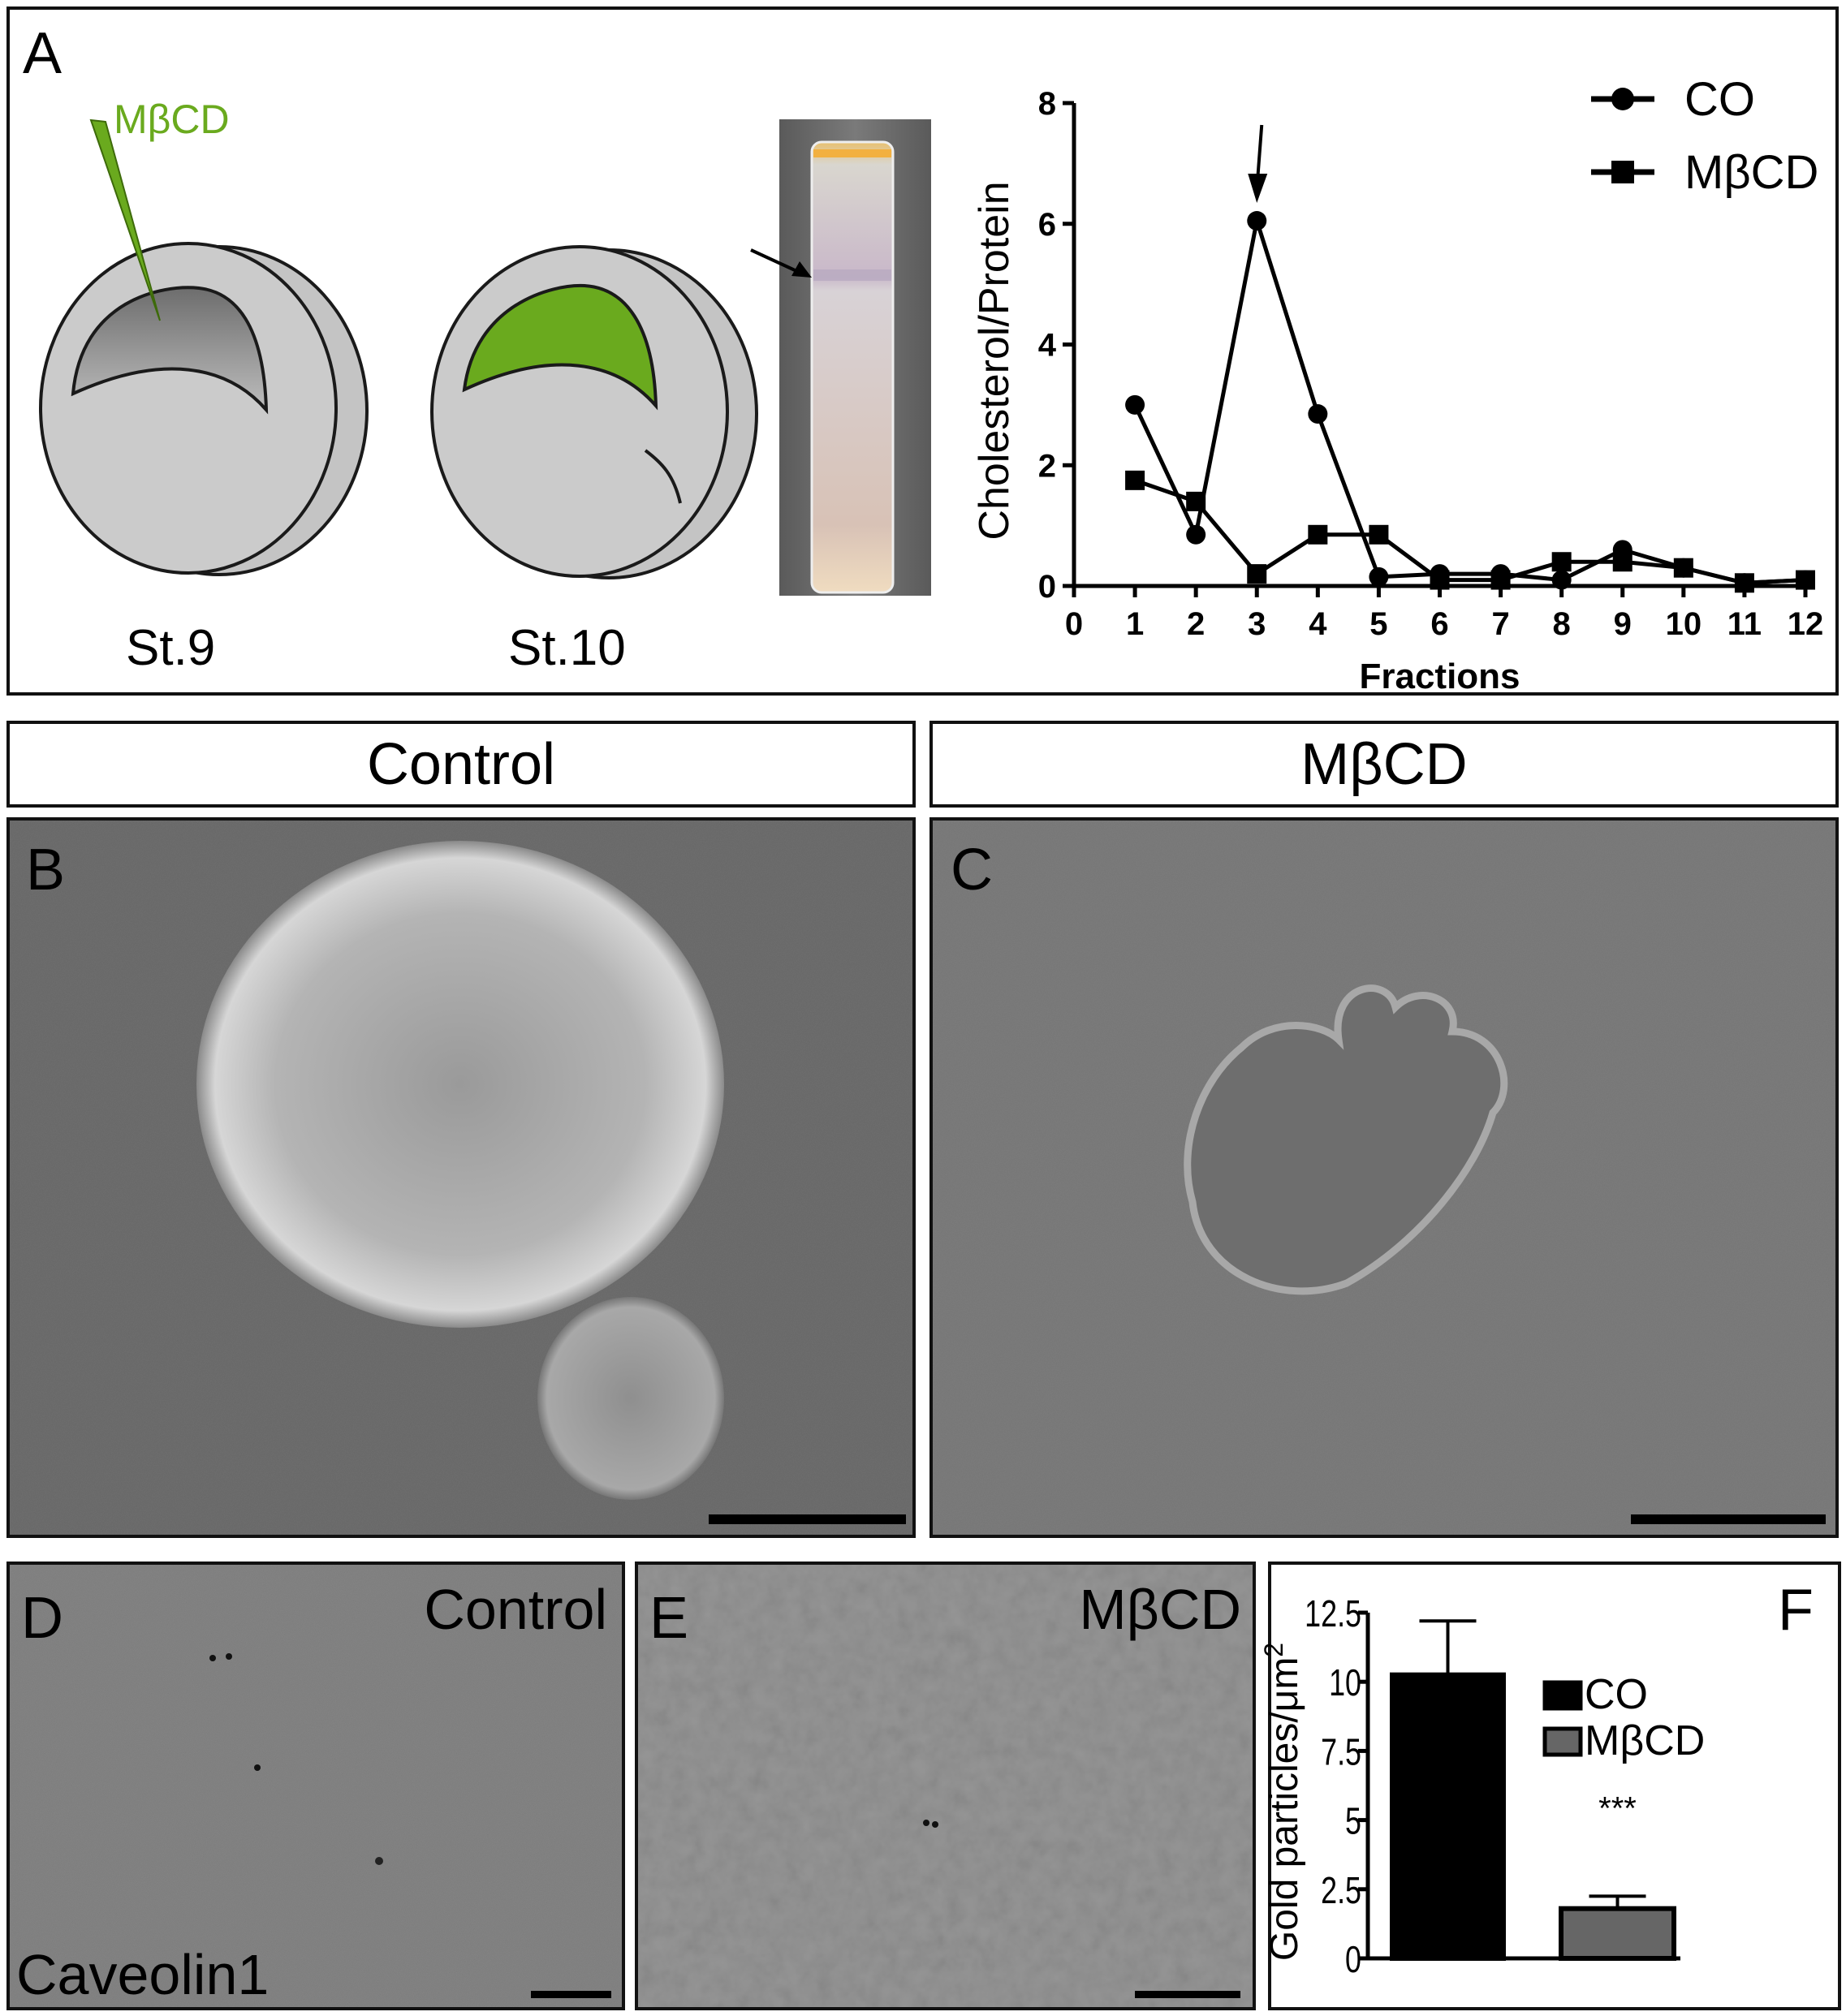 This screenshot has width=1846, height=2016. What do you see at coordinates (567, 648) in the screenshot?
I see `stage-label-st10: St.10` at bounding box center [567, 648].